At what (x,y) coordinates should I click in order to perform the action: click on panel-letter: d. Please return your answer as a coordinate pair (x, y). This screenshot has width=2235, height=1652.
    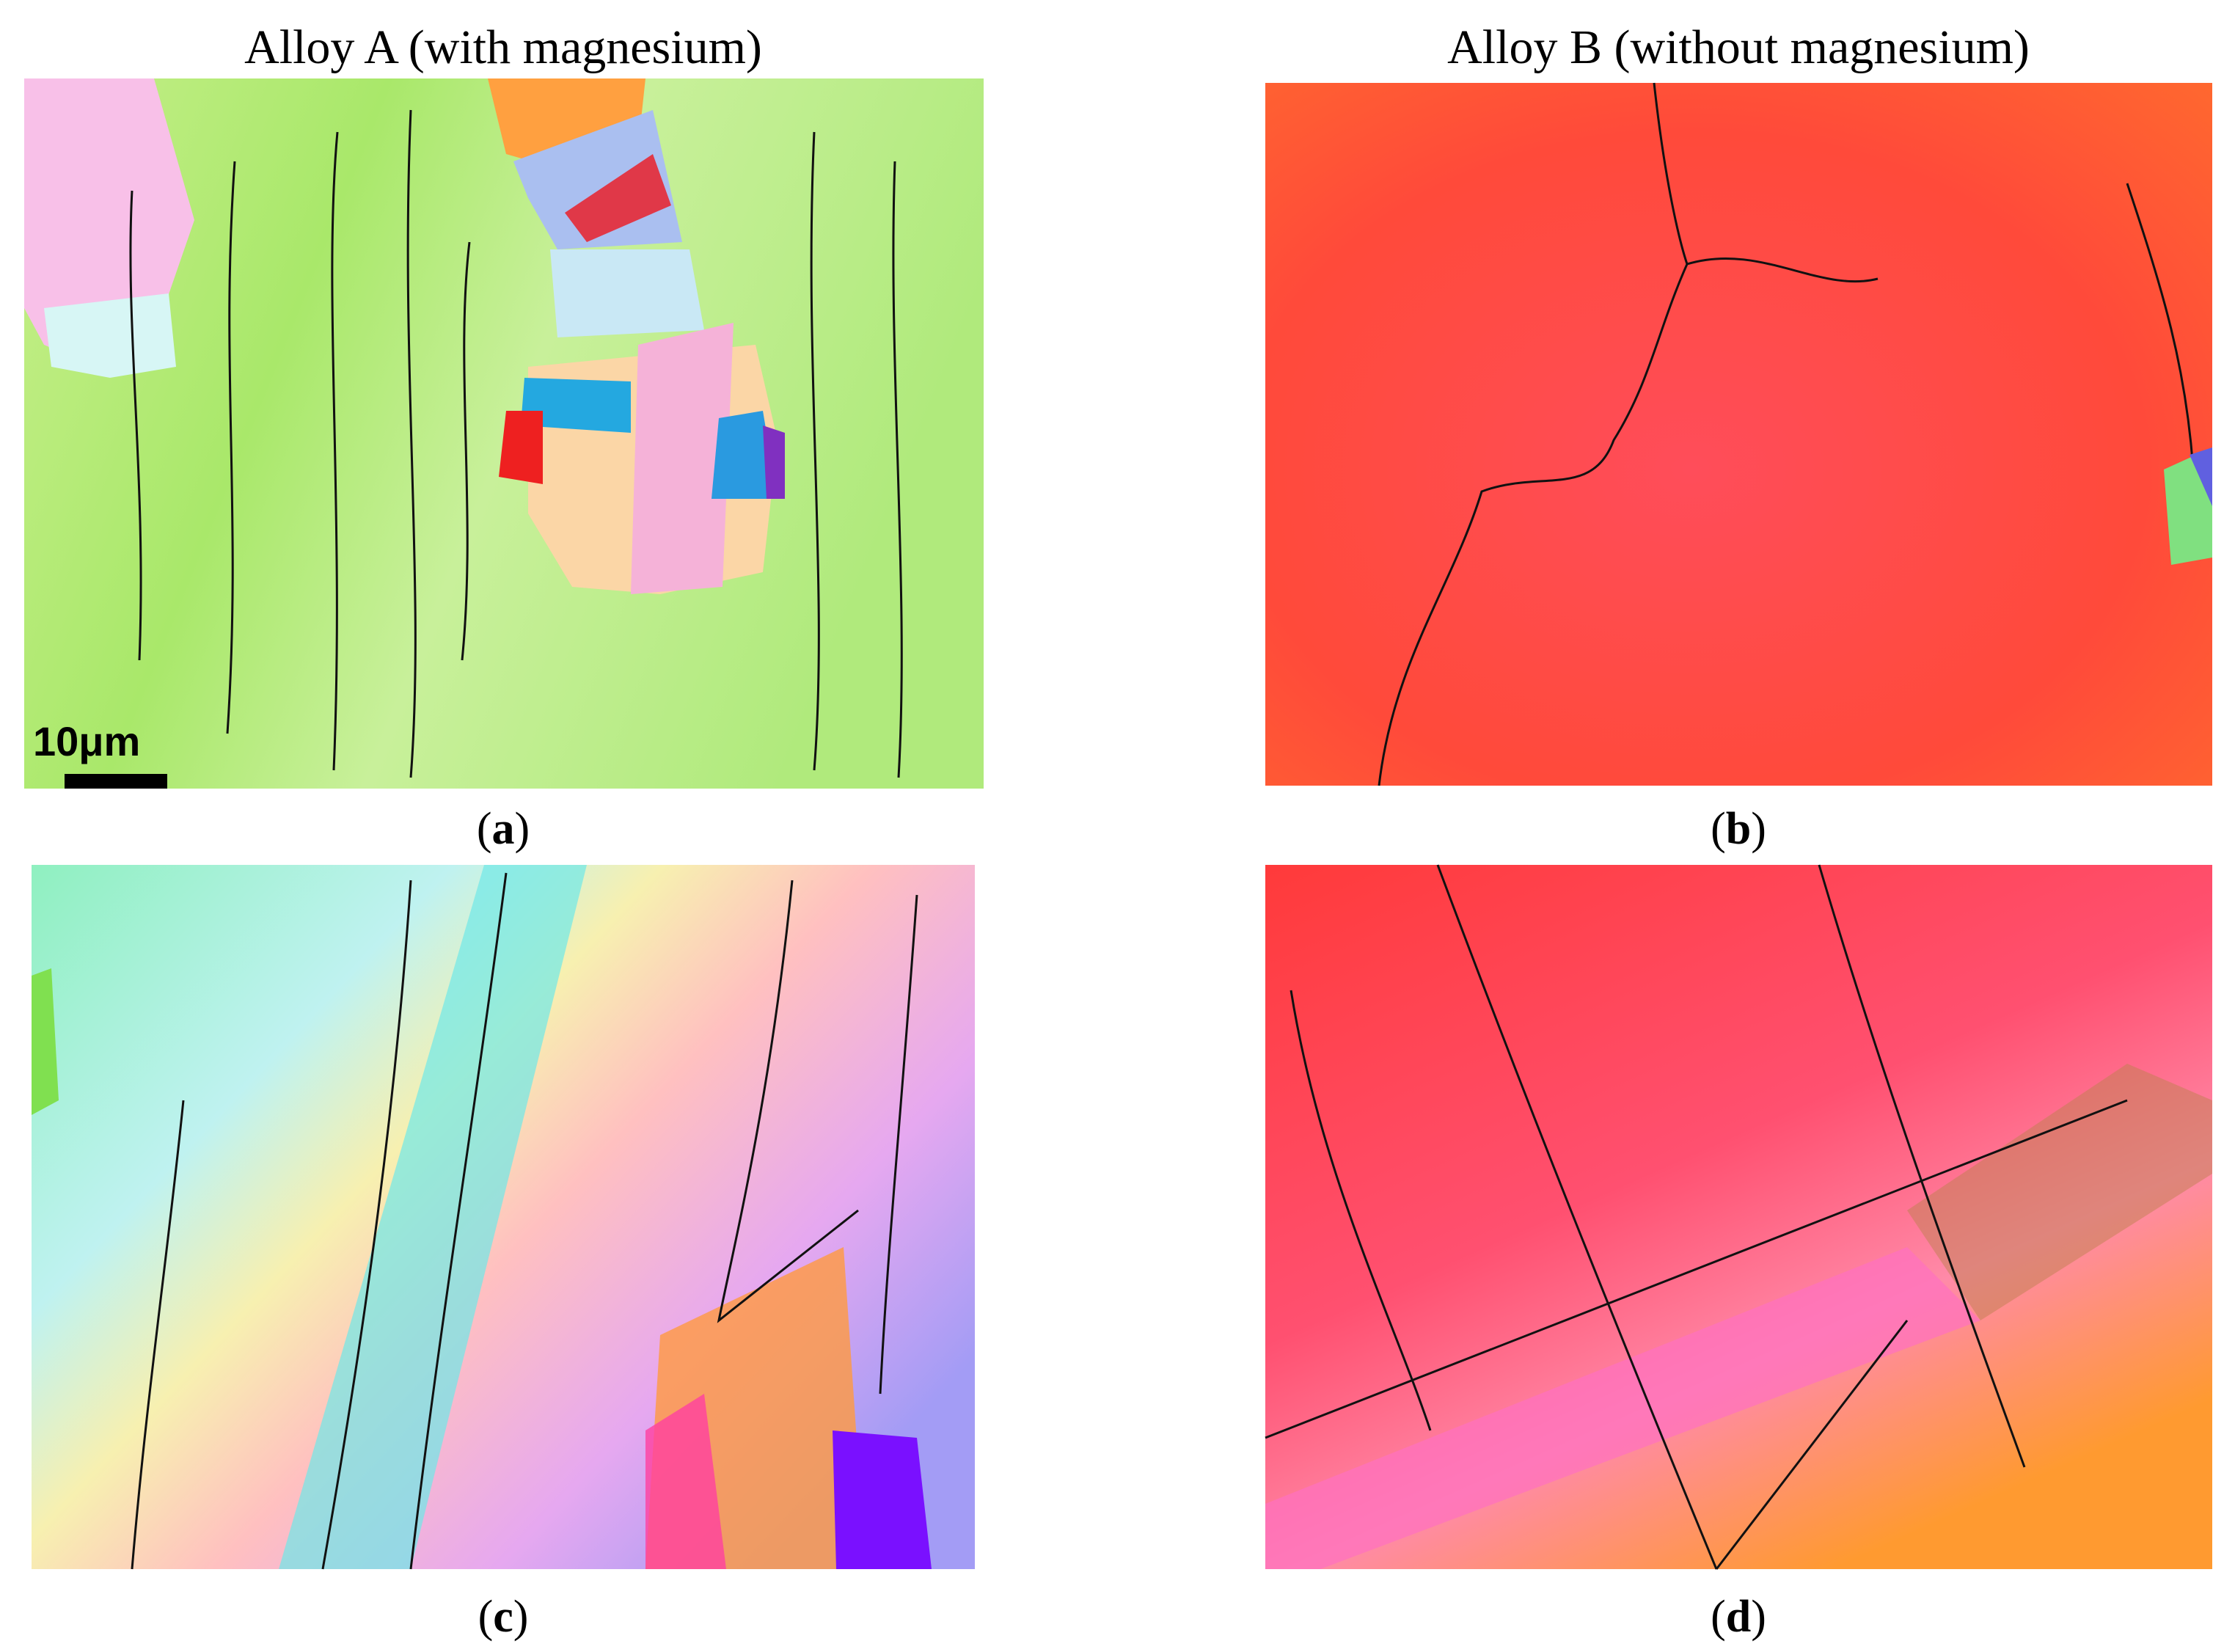
    Looking at the image, I should click on (1738, 1617).